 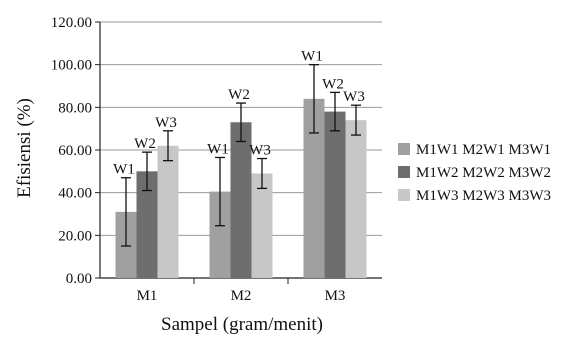 What do you see at coordinates (71, 23) in the screenshot?
I see `y-tick-label: 120.00` at bounding box center [71, 23].